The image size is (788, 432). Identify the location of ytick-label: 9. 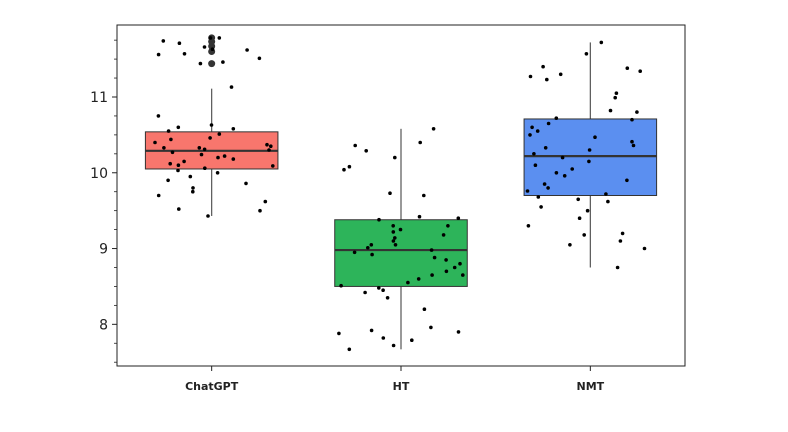
(103, 250).